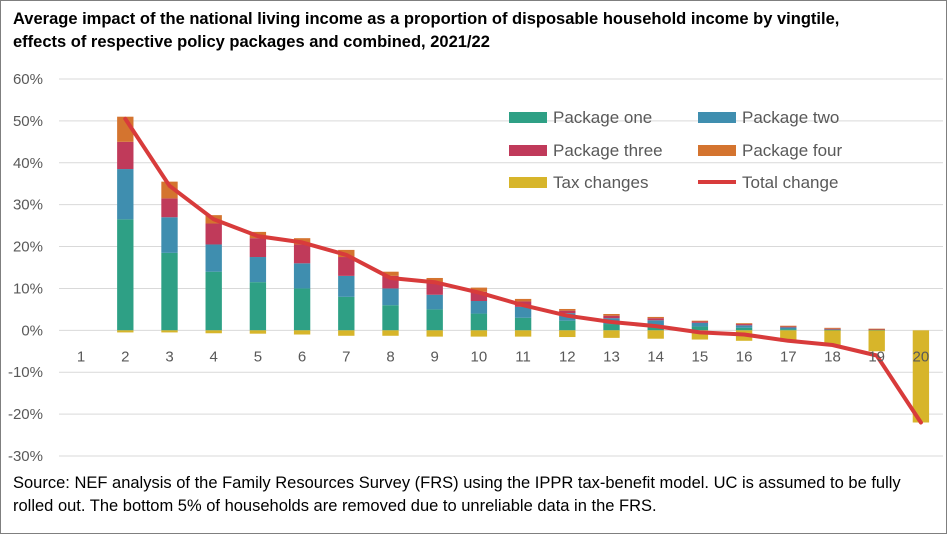 This screenshot has width=947, height=534. I want to click on x-tick-label: 6, so click(302, 356).